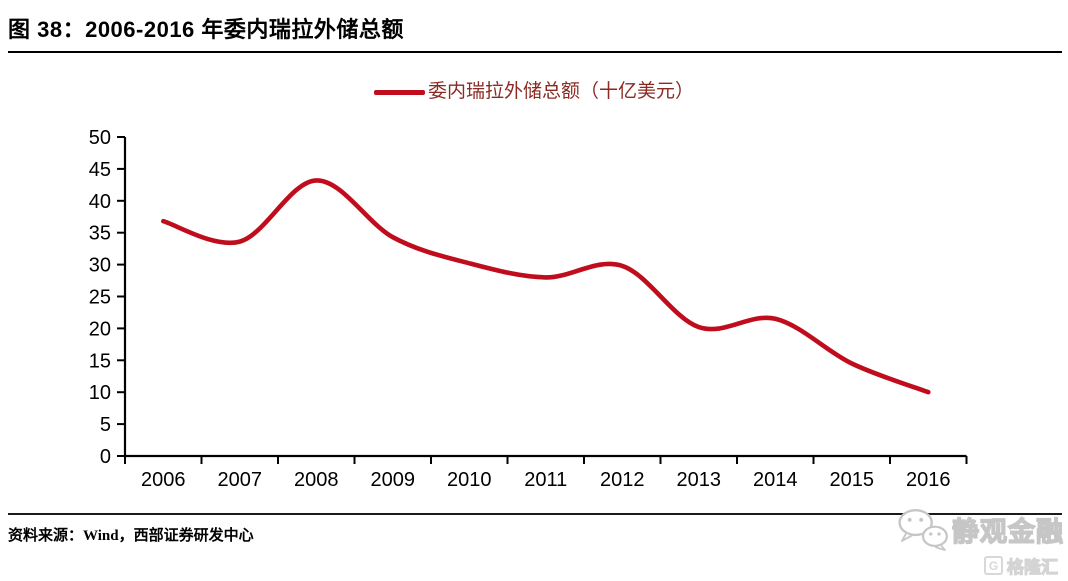 Image resolution: width=1068 pixels, height=581 pixels. I want to click on x-axis-tick-label: 2014, so click(775, 480).